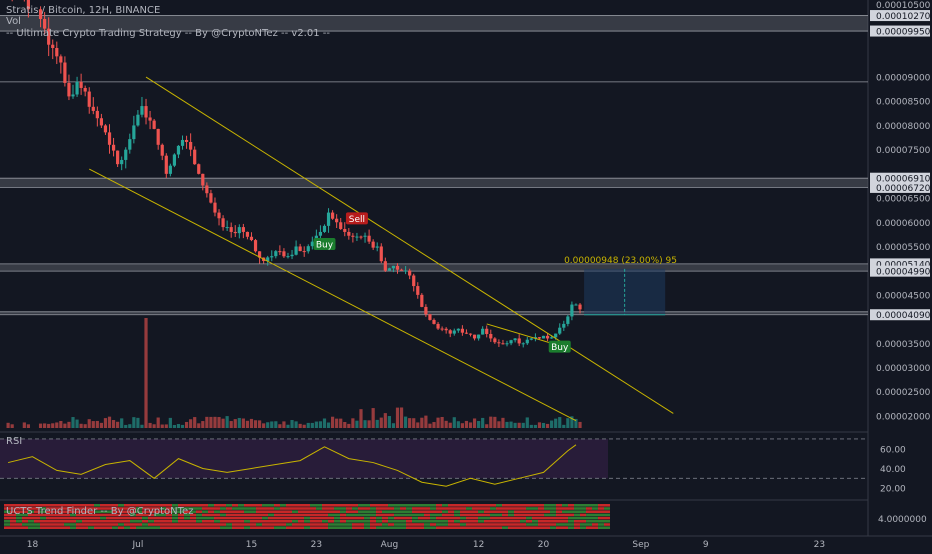  What do you see at coordinates (137, 545) in the screenshot?
I see `time-tick-label: Jul` at bounding box center [137, 545].